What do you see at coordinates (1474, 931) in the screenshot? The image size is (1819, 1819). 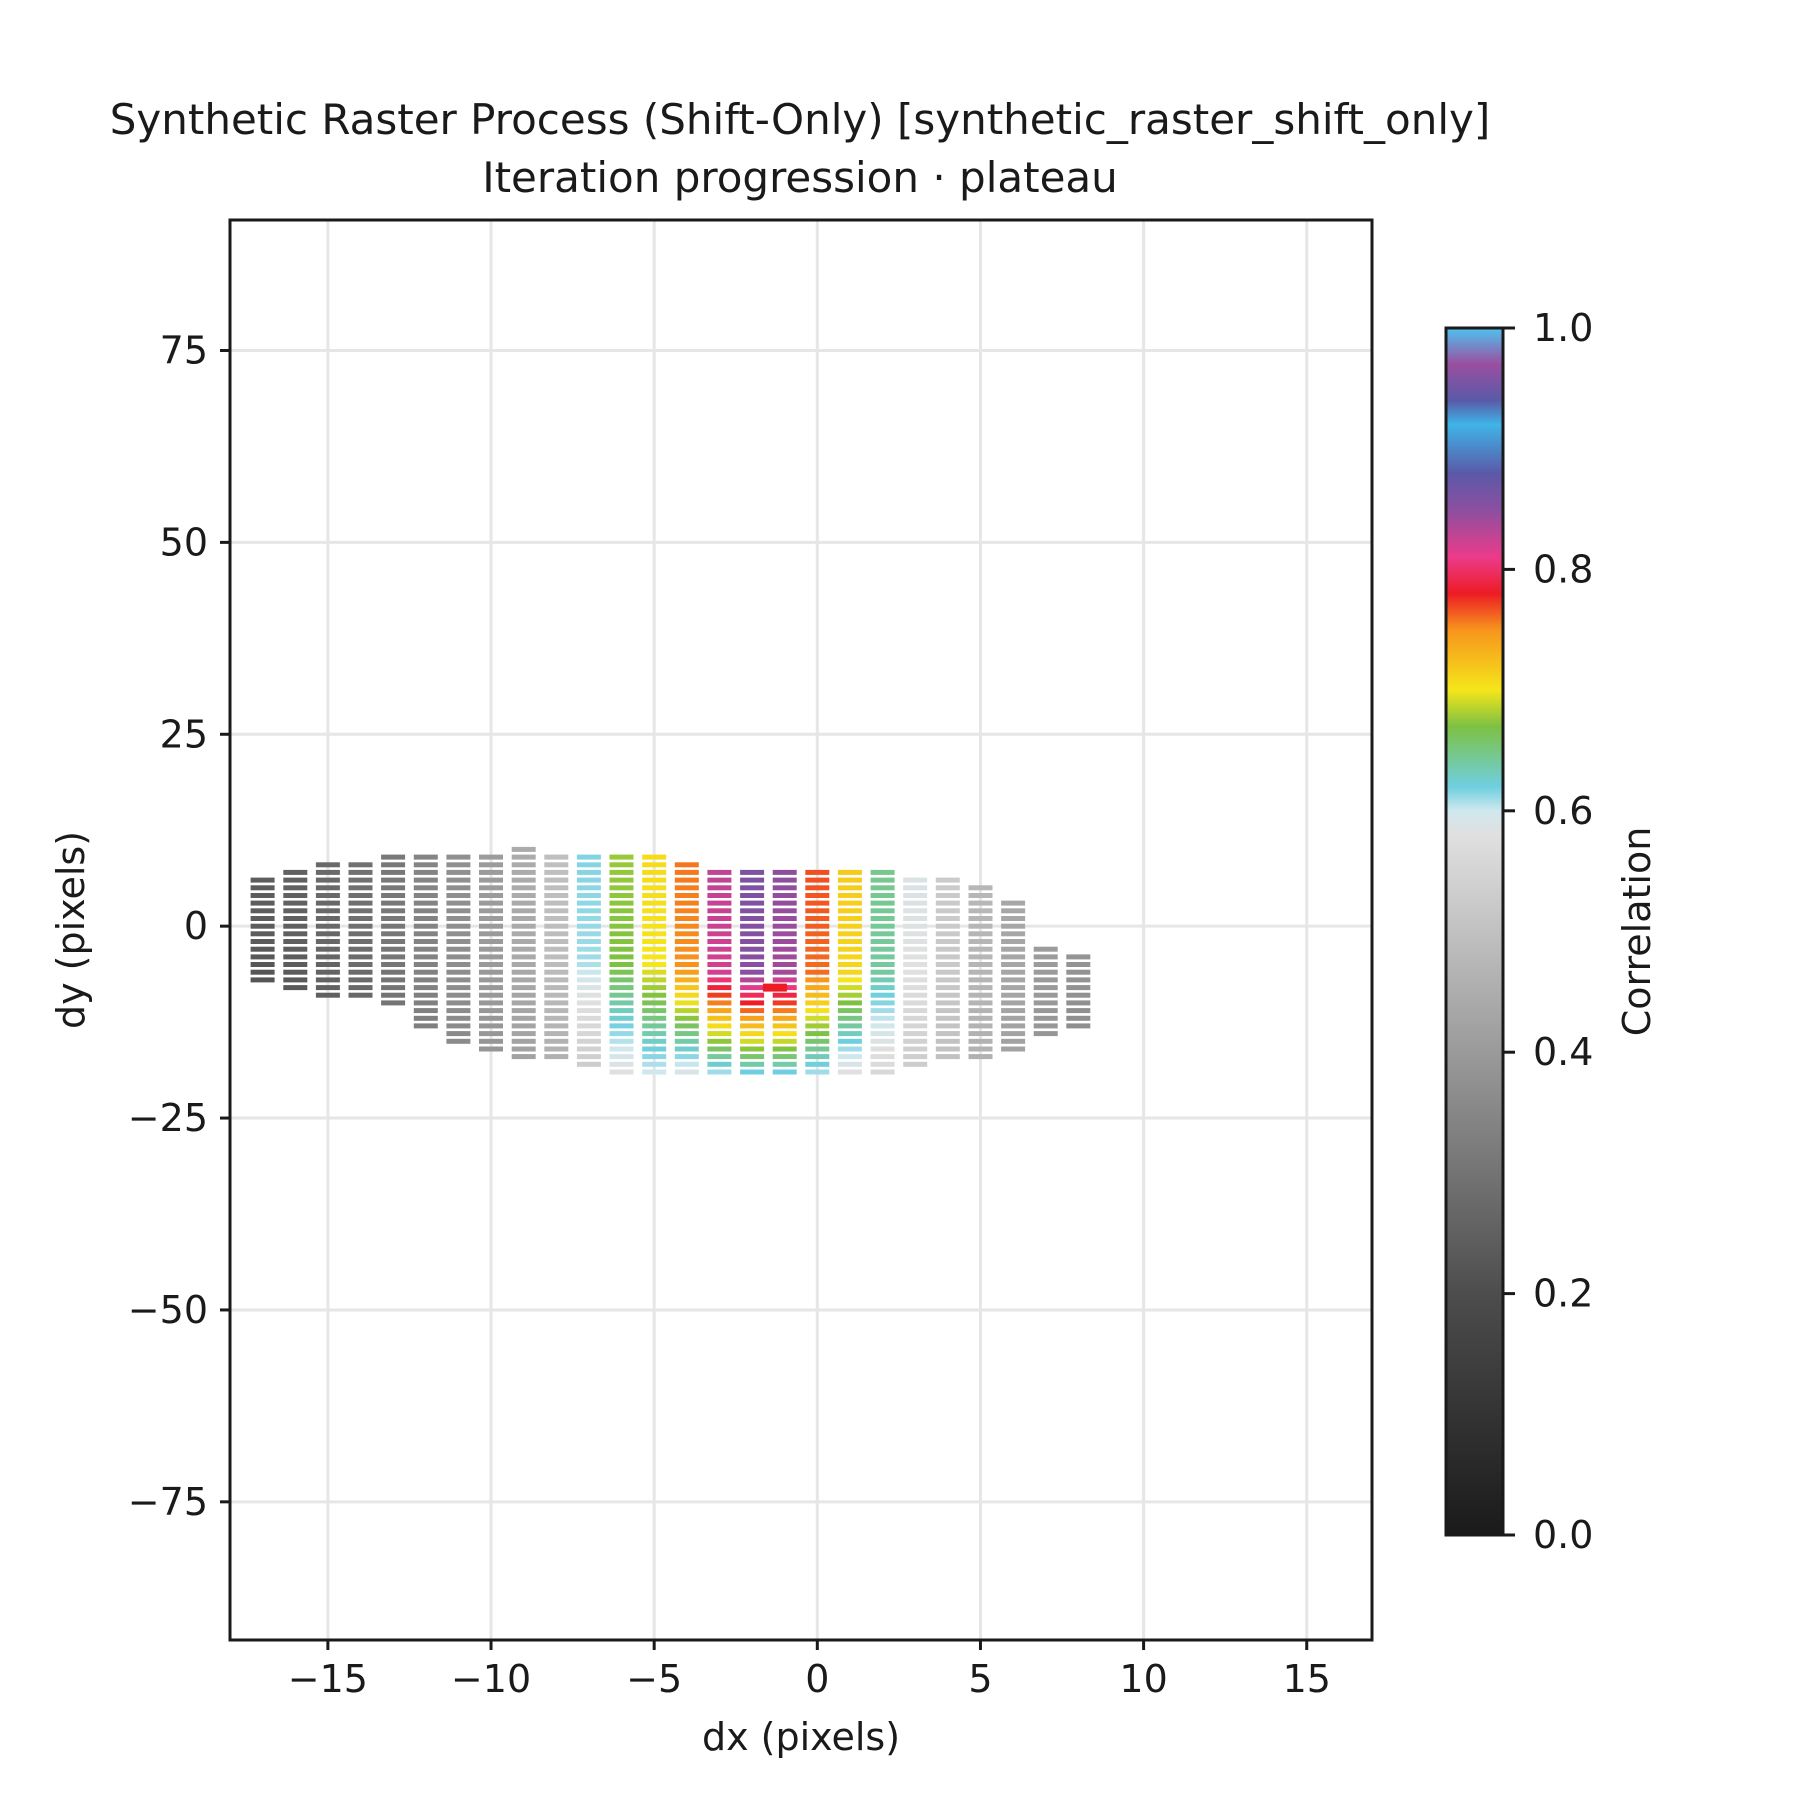 I see `colorbar` at bounding box center [1474, 931].